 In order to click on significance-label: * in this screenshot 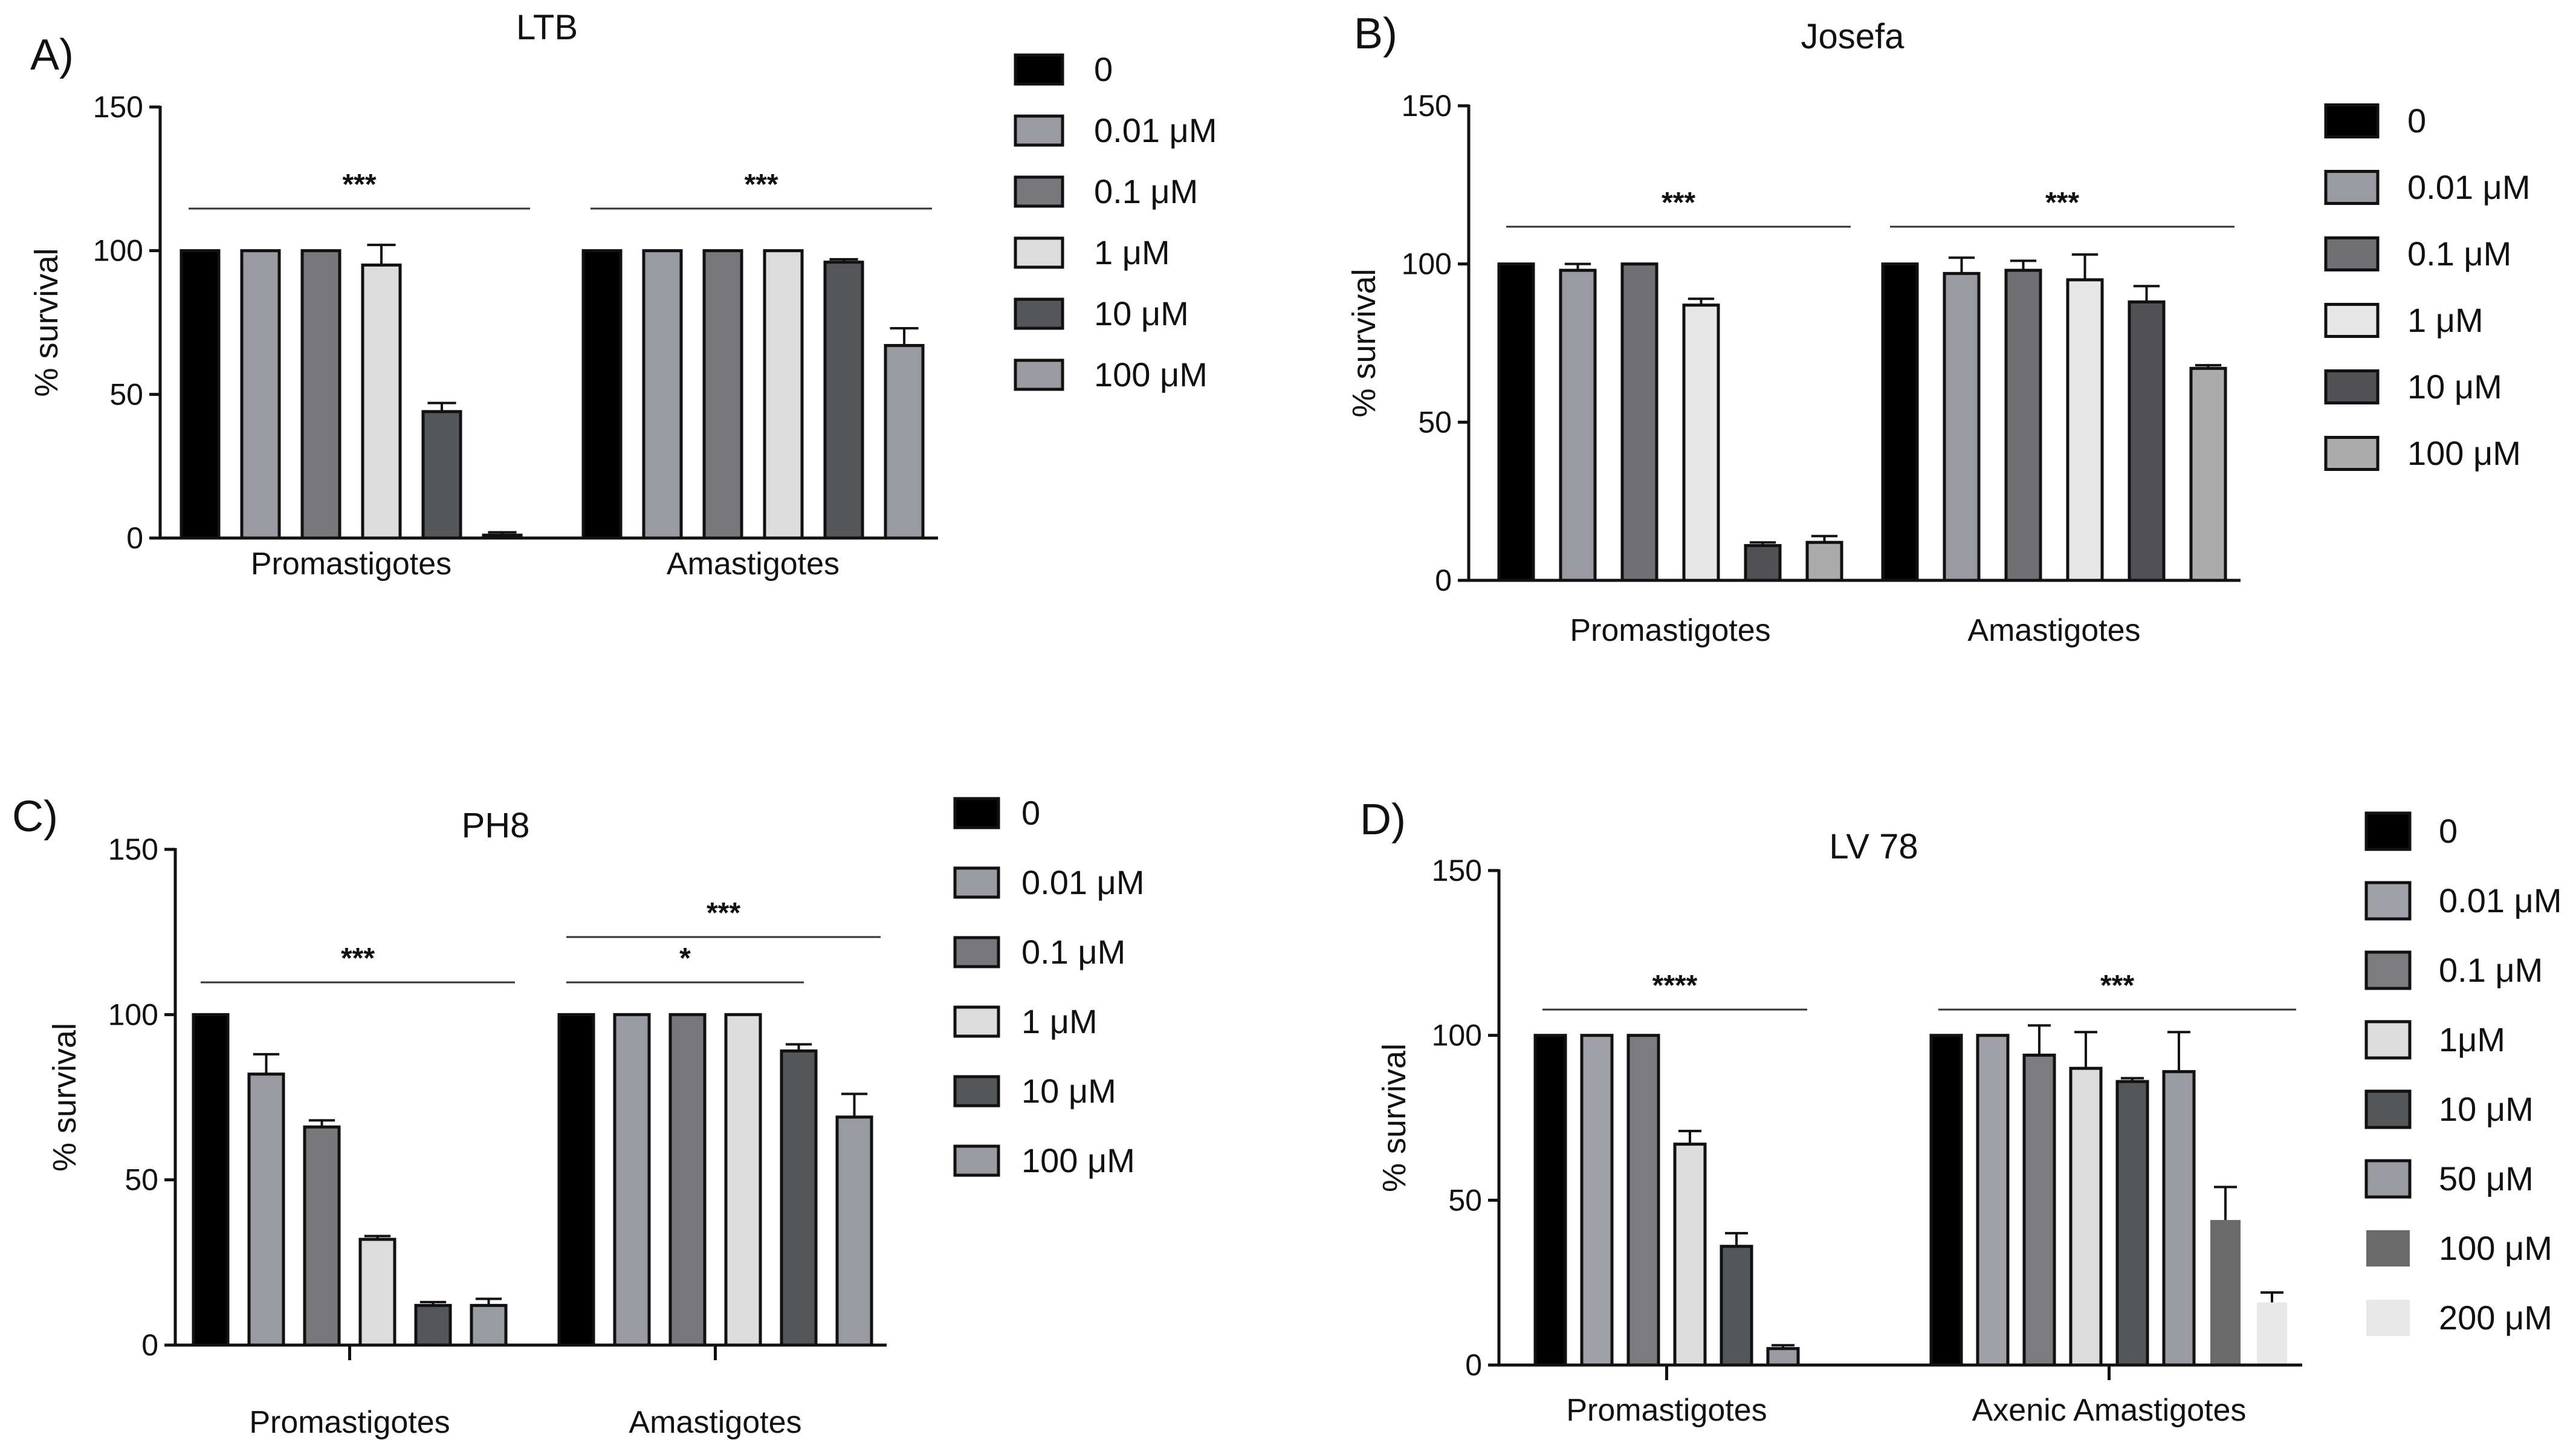, I will do `click(685, 958)`.